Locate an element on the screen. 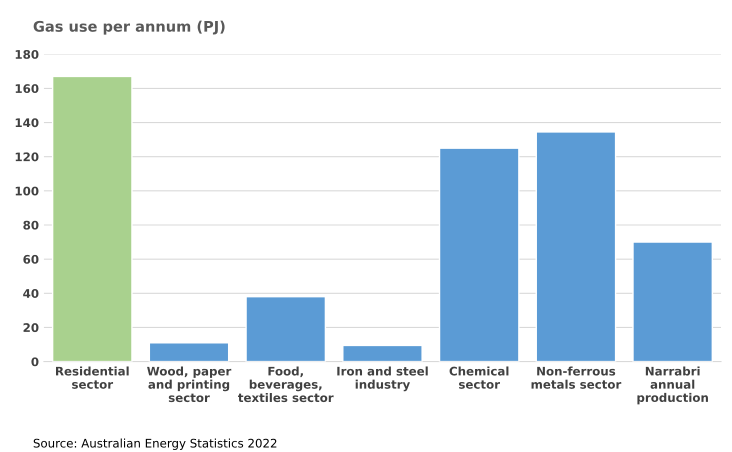  y-tick-label: 160 is located at coordinates (27, 89).